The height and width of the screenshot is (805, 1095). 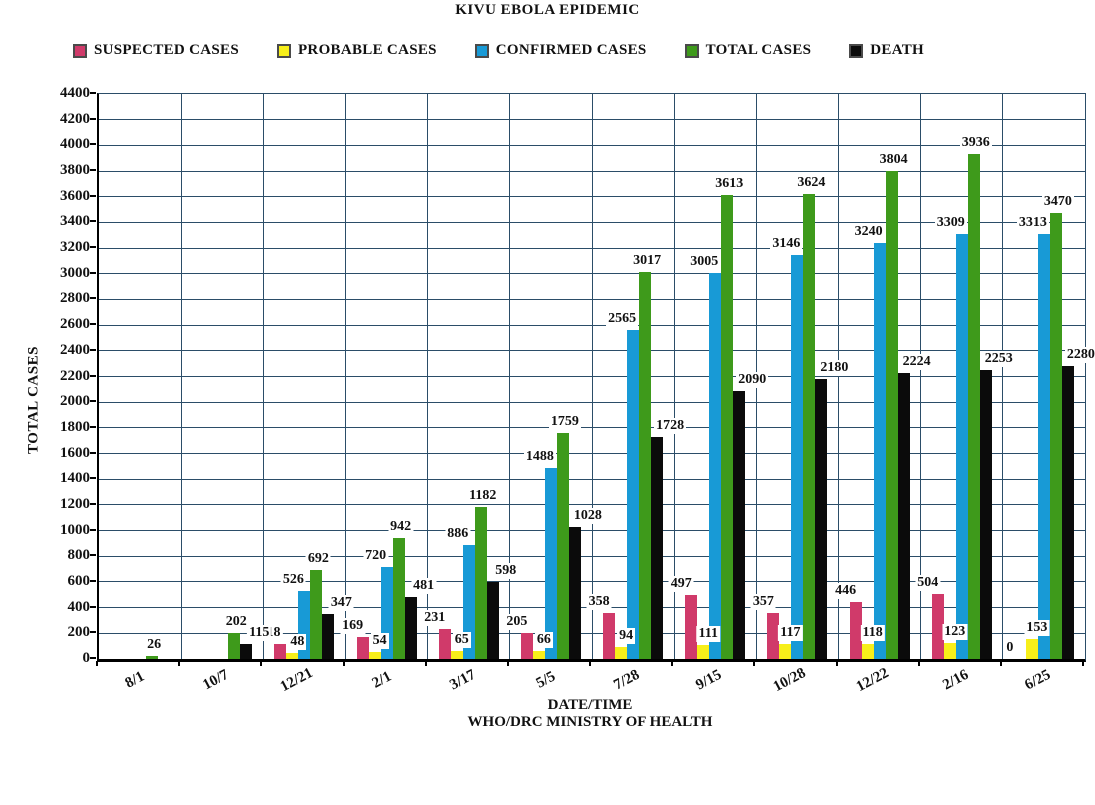 I want to click on bar-value-label: 497, so click(x=681, y=584).